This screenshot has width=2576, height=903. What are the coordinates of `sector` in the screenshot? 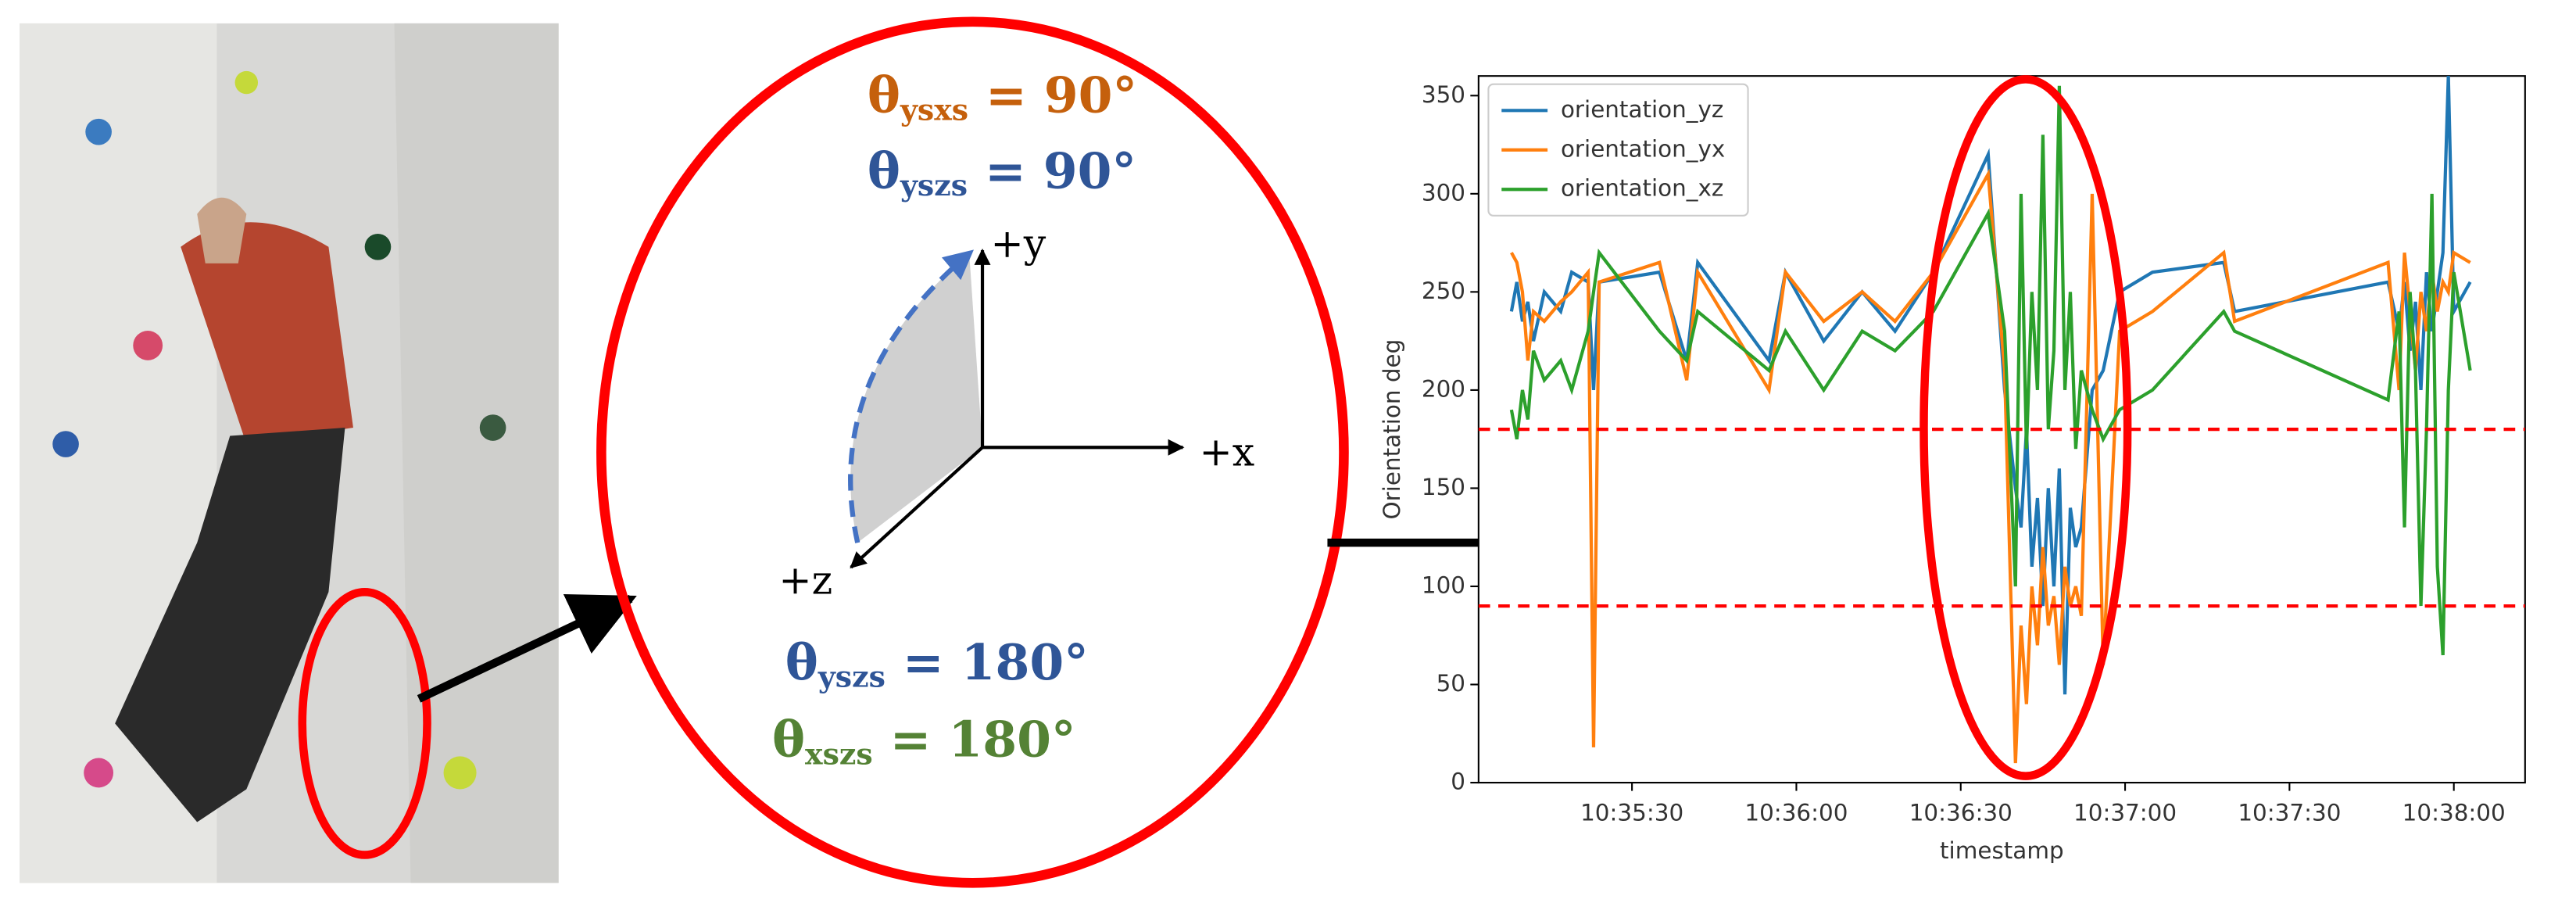 It's located at (916, 398).